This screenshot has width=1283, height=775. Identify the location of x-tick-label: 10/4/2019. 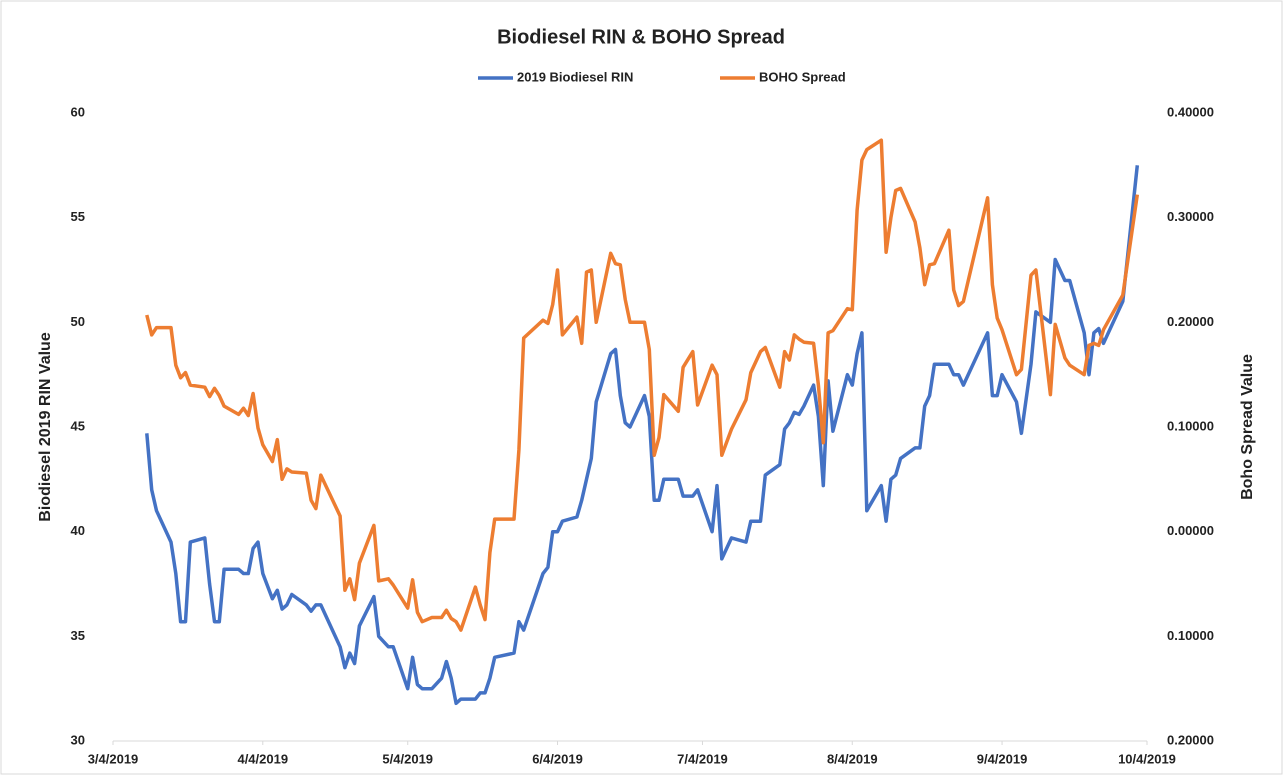
(1147, 758).